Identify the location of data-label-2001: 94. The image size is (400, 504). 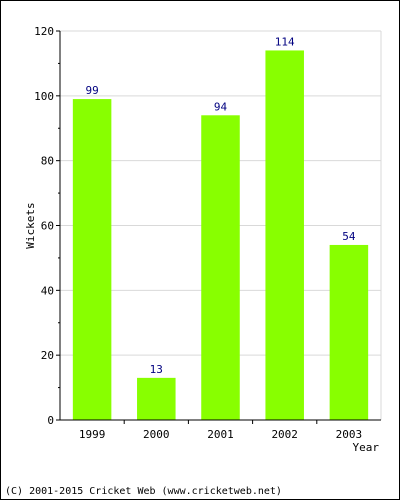
(221, 106).